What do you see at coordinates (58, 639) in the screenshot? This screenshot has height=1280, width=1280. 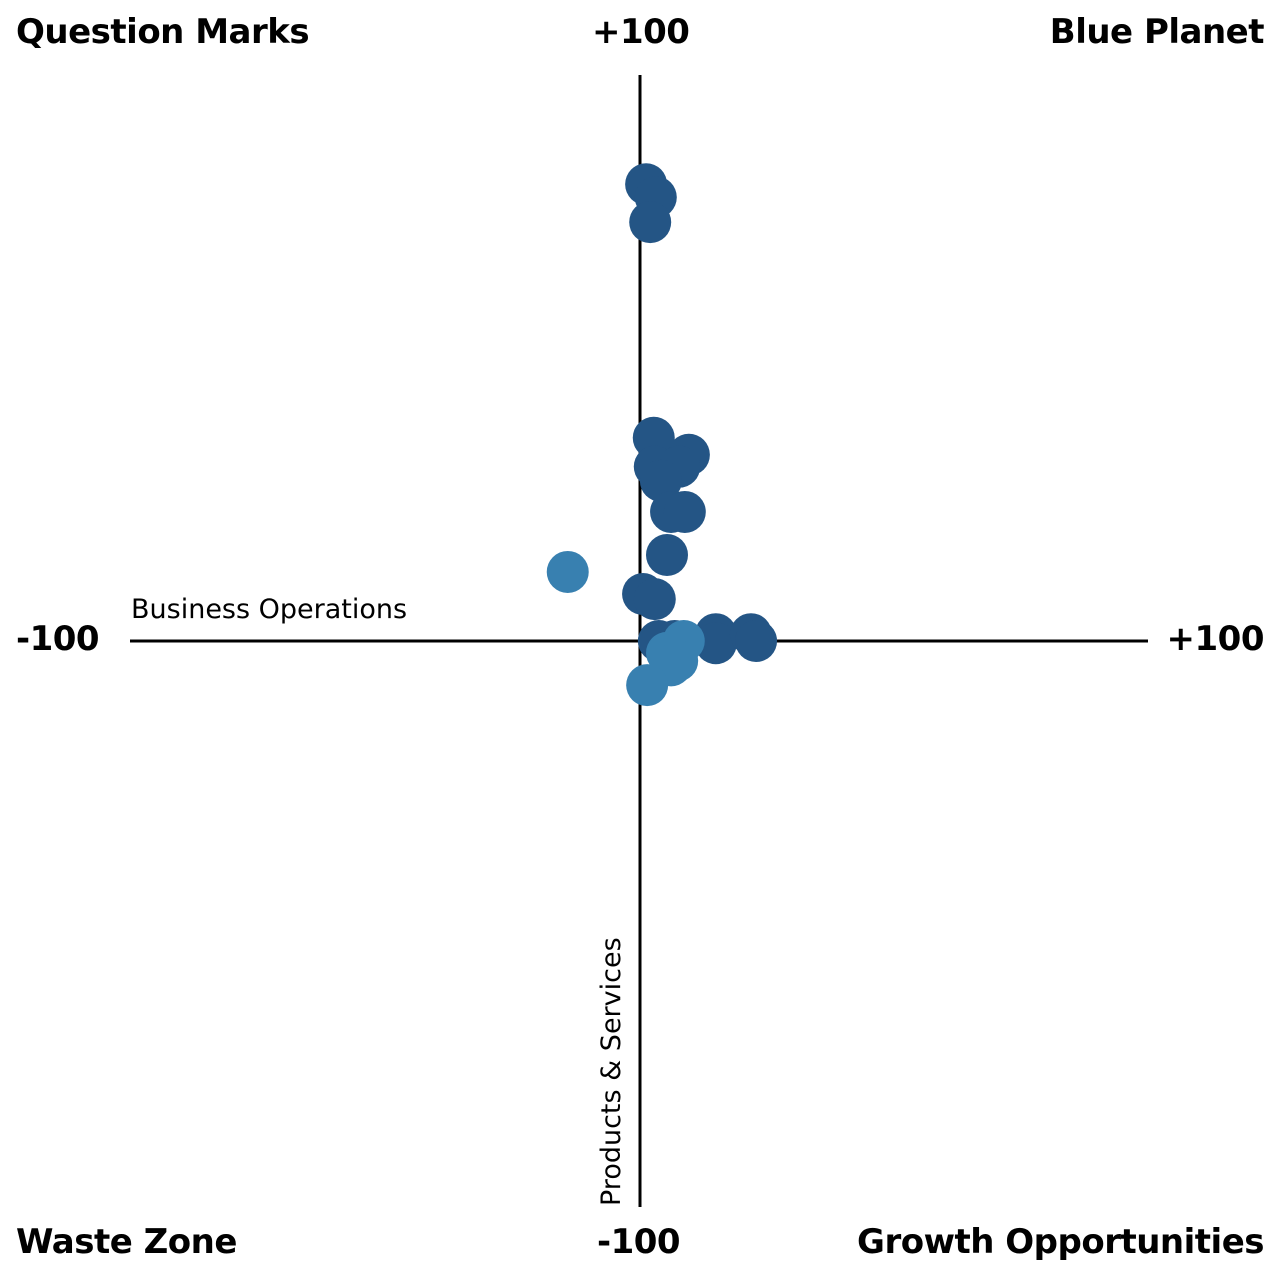 I see `x-min-tick-label: -100` at bounding box center [58, 639].